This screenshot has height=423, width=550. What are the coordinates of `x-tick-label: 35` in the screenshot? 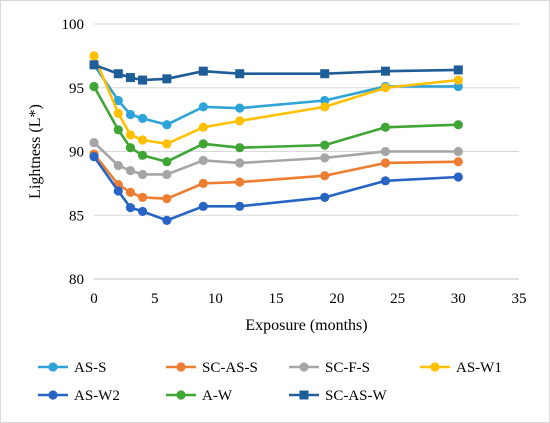 It's located at (519, 299).